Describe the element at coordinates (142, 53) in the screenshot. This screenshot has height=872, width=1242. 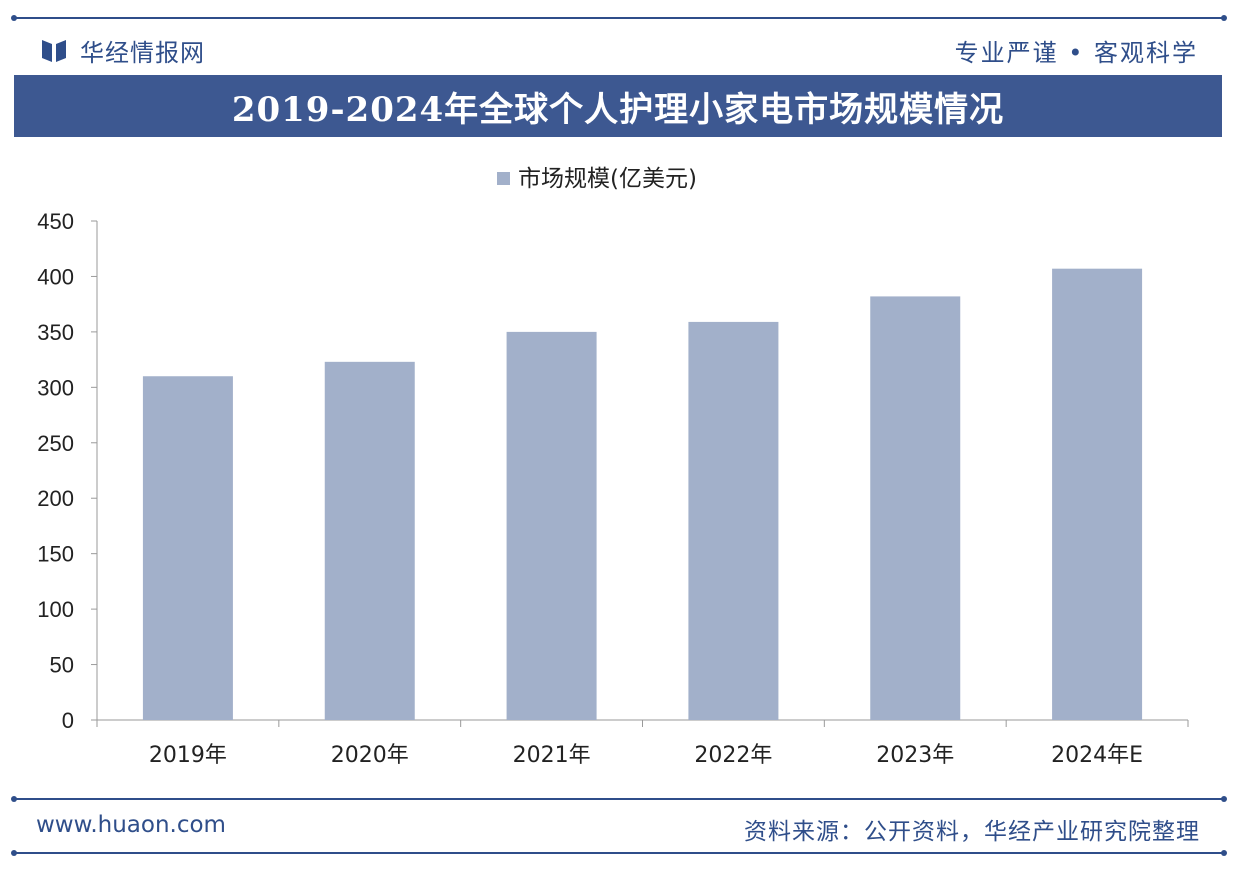
I see `brand-name: 华经情报网` at that location.